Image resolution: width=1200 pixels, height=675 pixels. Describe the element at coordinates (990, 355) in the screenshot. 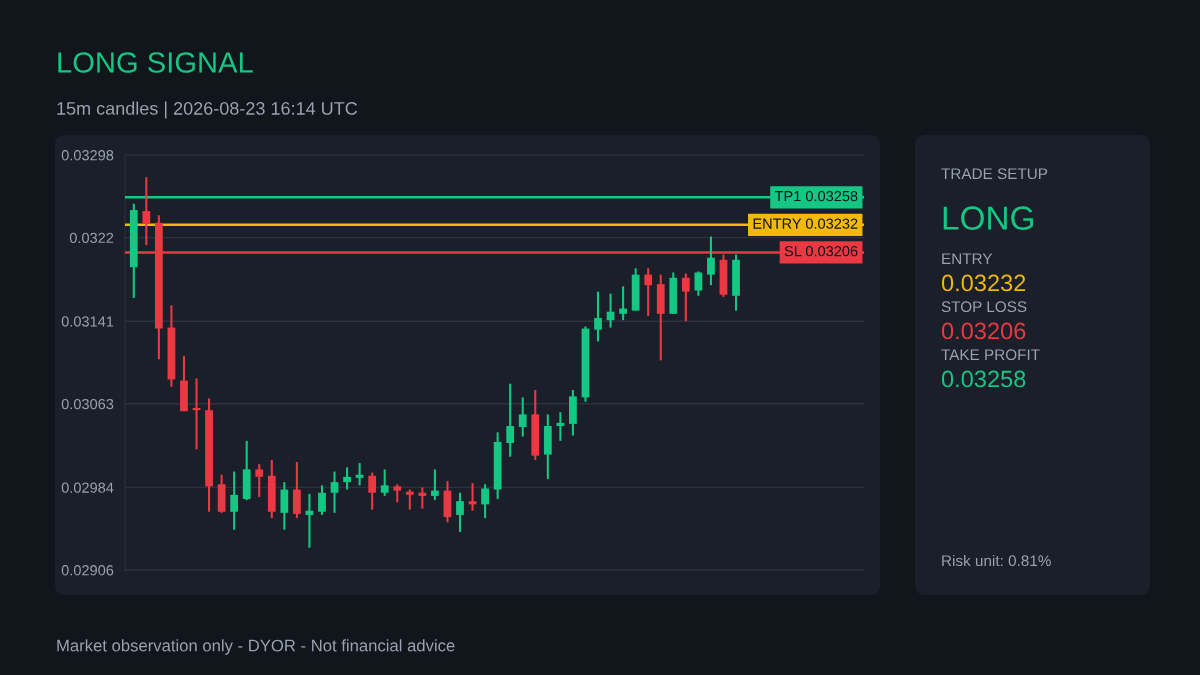

I see `text: TAKE PROFIT` at that location.